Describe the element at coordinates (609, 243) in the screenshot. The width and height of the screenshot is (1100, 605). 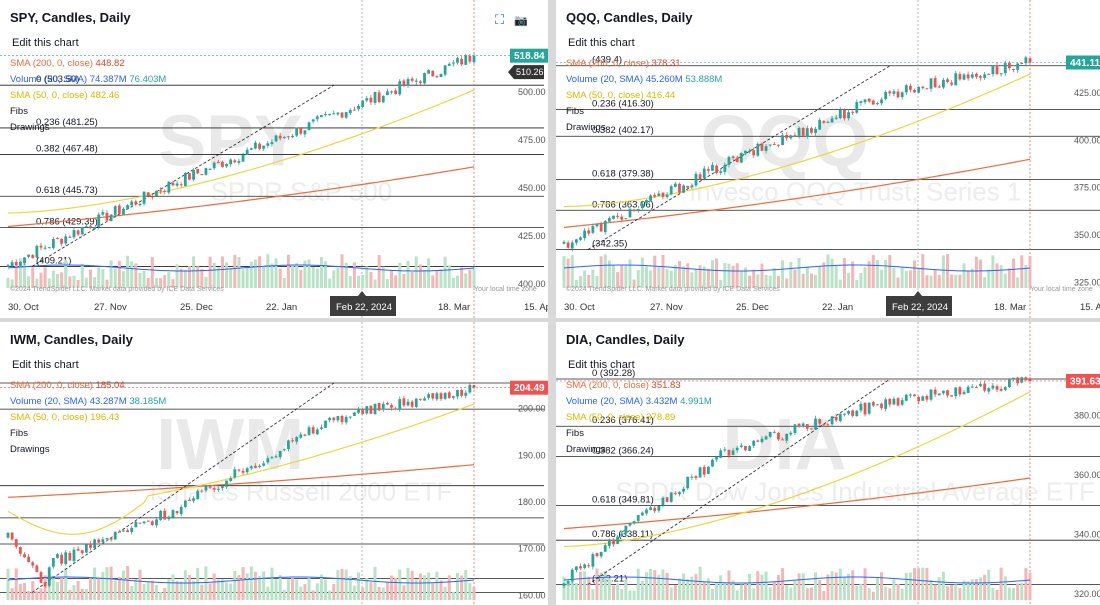
I see `fib-label: (342.35)` at that location.